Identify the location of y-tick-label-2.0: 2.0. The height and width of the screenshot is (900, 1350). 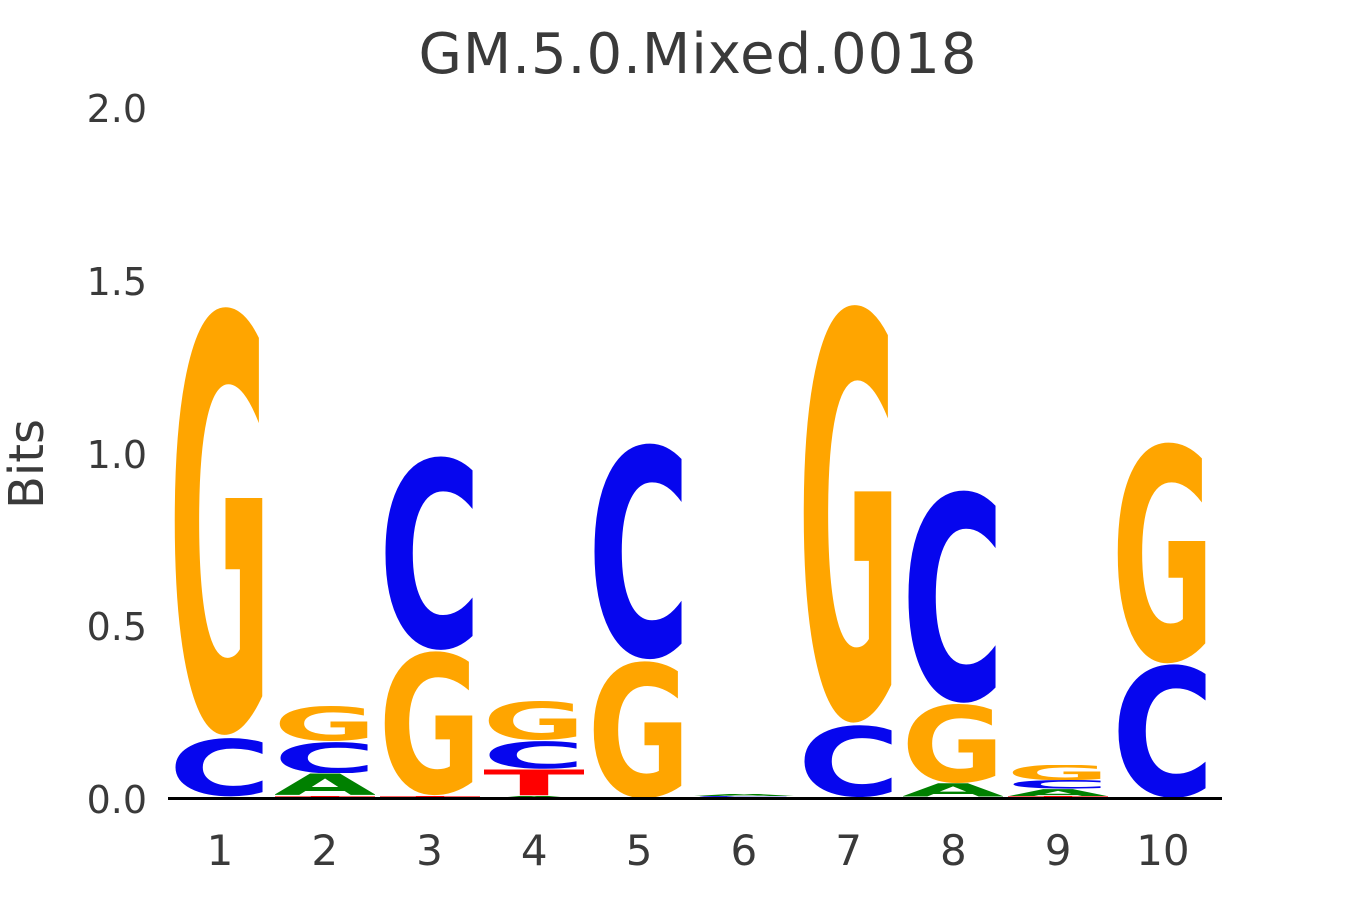
(116, 109).